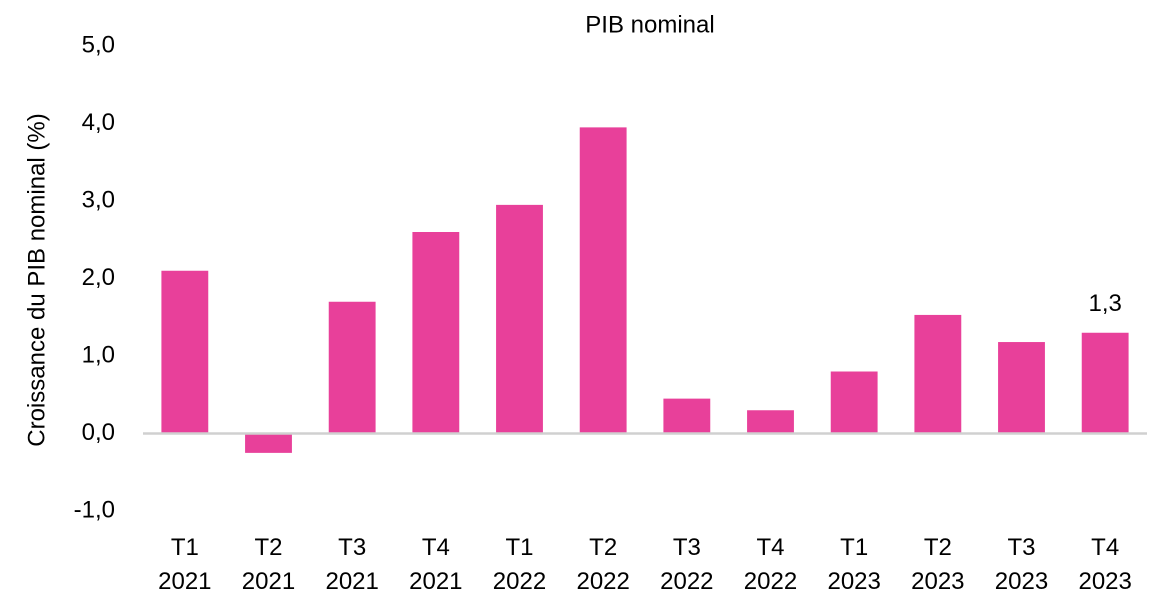 This screenshot has height=598, width=1155. What do you see at coordinates (602, 564) in the screenshot?
I see `x-tick-label: T2 2022` at bounding box center [602, 564].